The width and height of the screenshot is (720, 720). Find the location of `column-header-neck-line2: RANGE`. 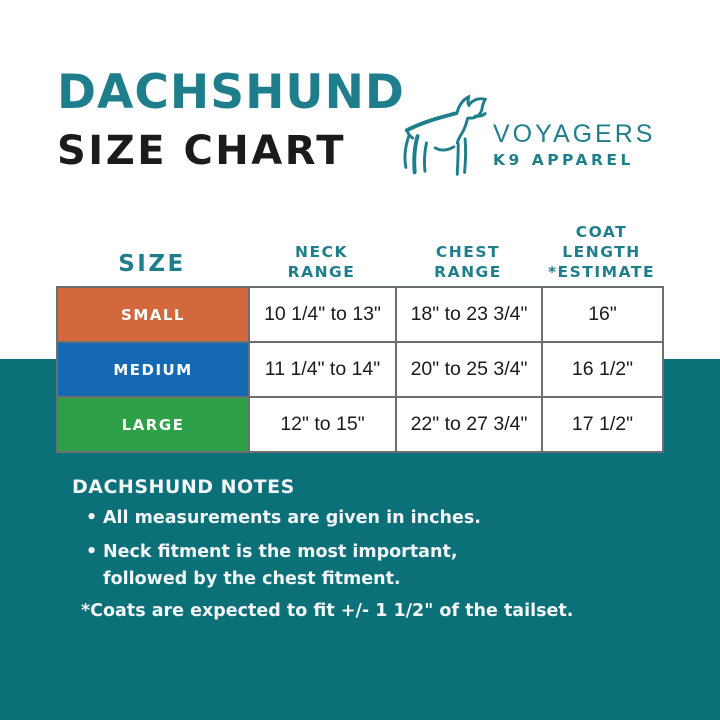

column-header-neck-line2: RANGE is located at coordinates (321, 272).